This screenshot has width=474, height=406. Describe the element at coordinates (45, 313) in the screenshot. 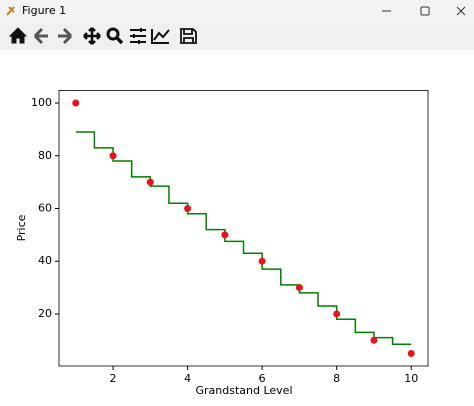

I see `y-tick-label: 20` at that location.